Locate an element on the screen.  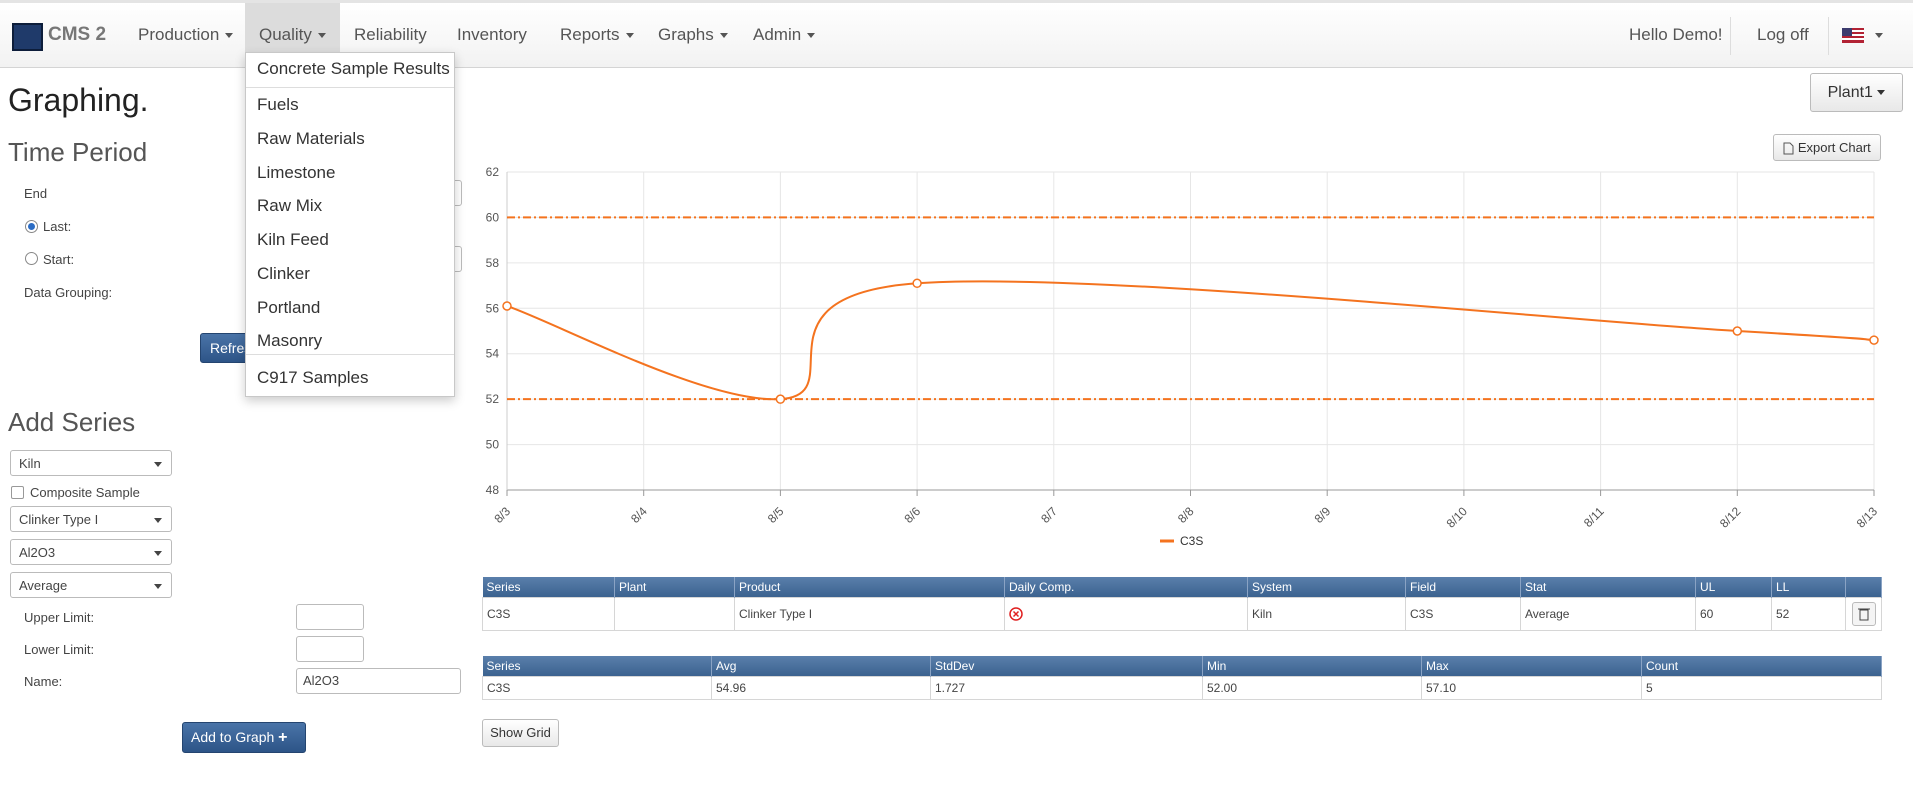
dropdown-item: Concrete Sample Results is located at coordinates (353, 68).